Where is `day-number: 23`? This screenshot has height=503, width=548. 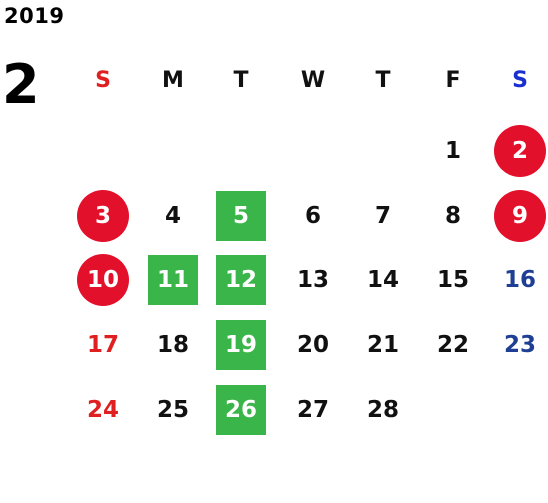 day-number: 23 is located at coordinates (519, 345).